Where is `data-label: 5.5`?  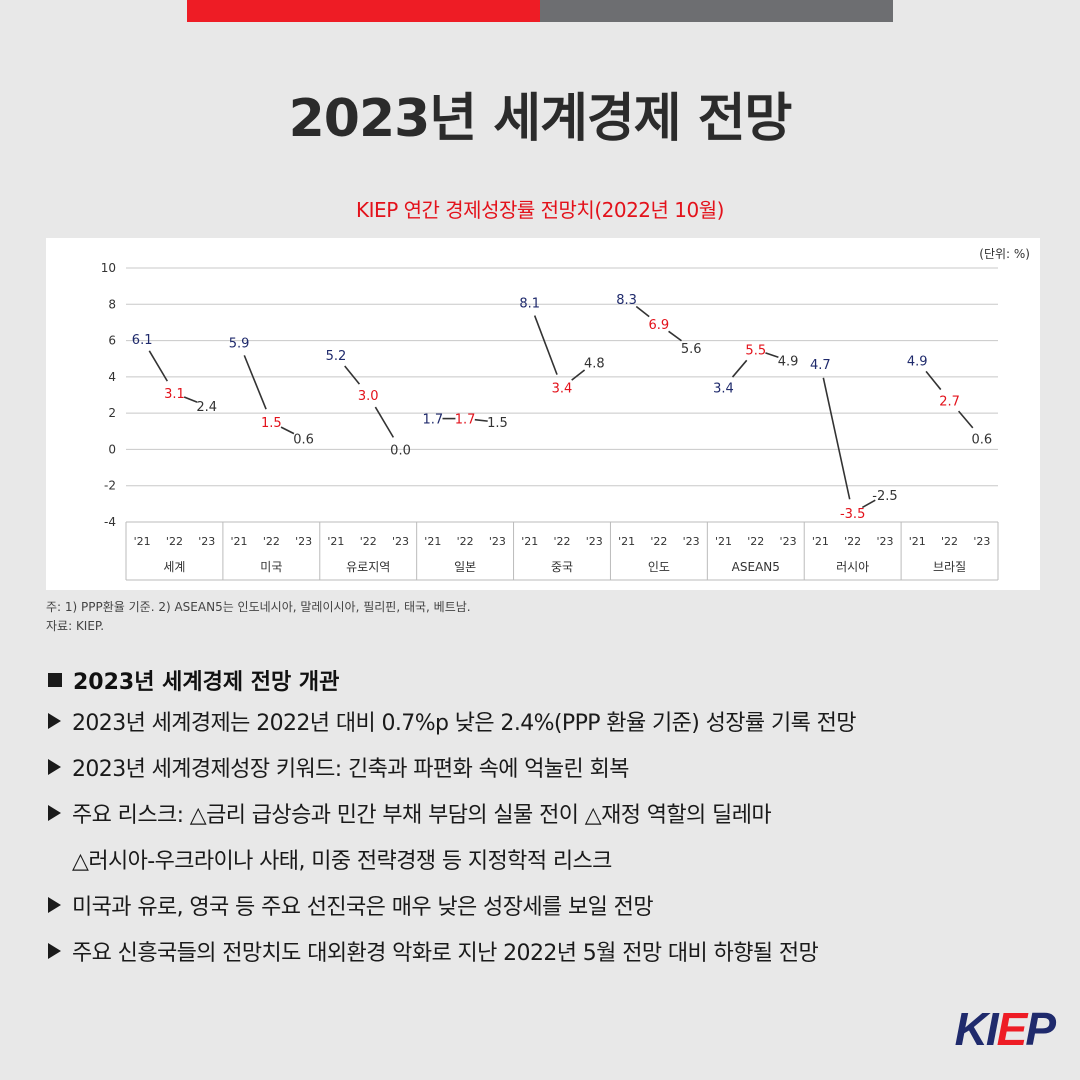 data-label: 5.5 is located at coordinates (755, 351).